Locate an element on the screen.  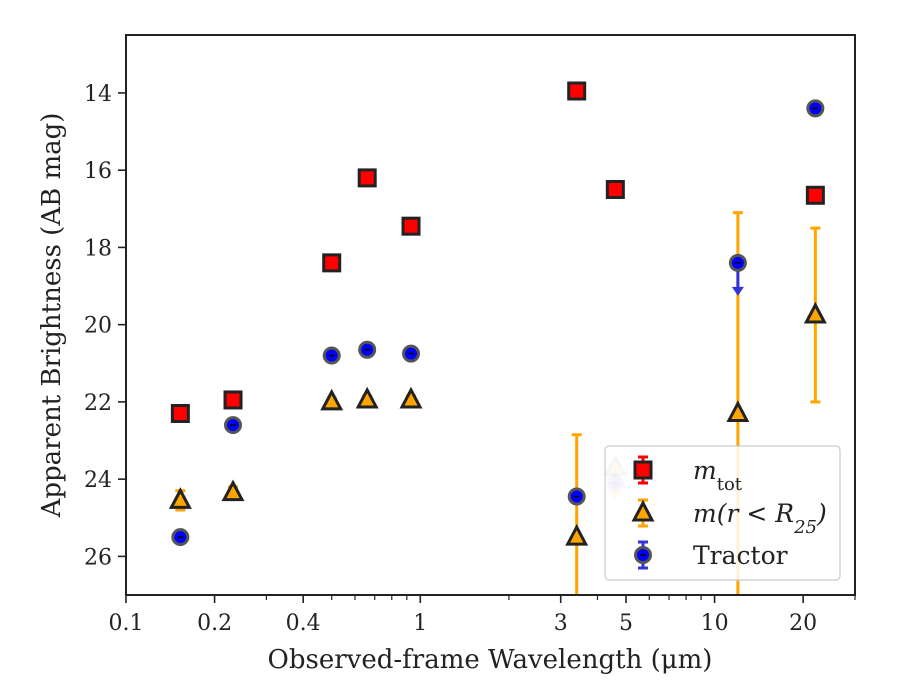
x-tick-label: 0.2 is located at coordinates (214, 623).